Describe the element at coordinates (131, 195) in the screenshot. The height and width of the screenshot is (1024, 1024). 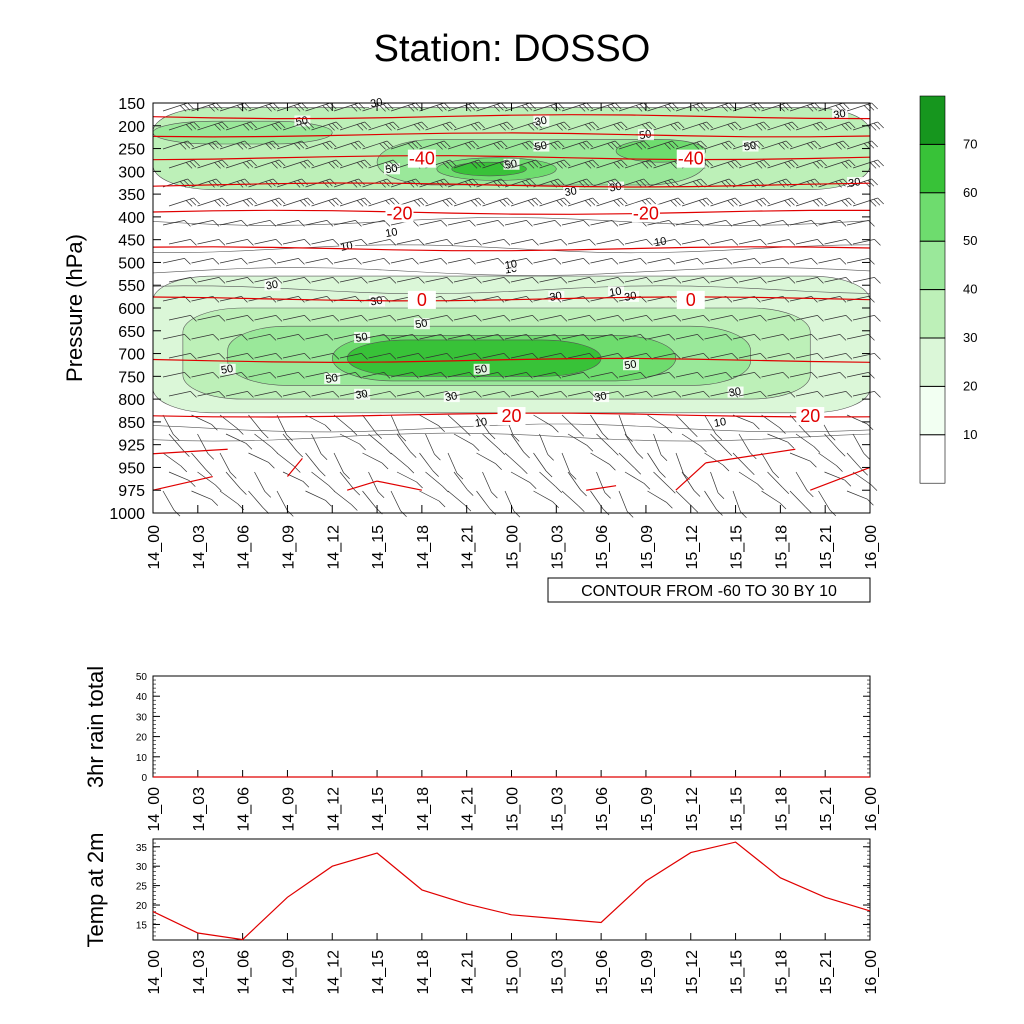
I see `pressure-tick-label: 350` at that location.